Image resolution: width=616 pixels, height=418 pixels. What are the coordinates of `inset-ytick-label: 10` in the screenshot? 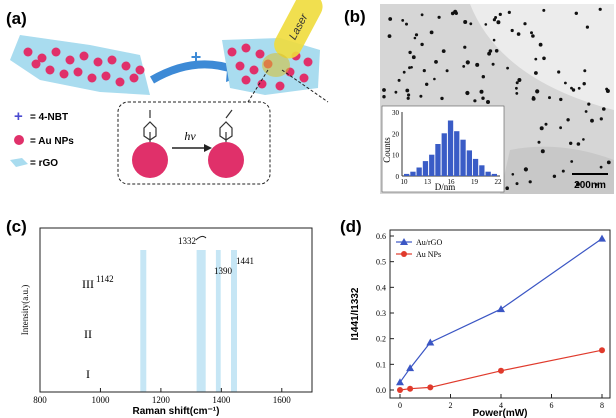 It's located at (396, 156).